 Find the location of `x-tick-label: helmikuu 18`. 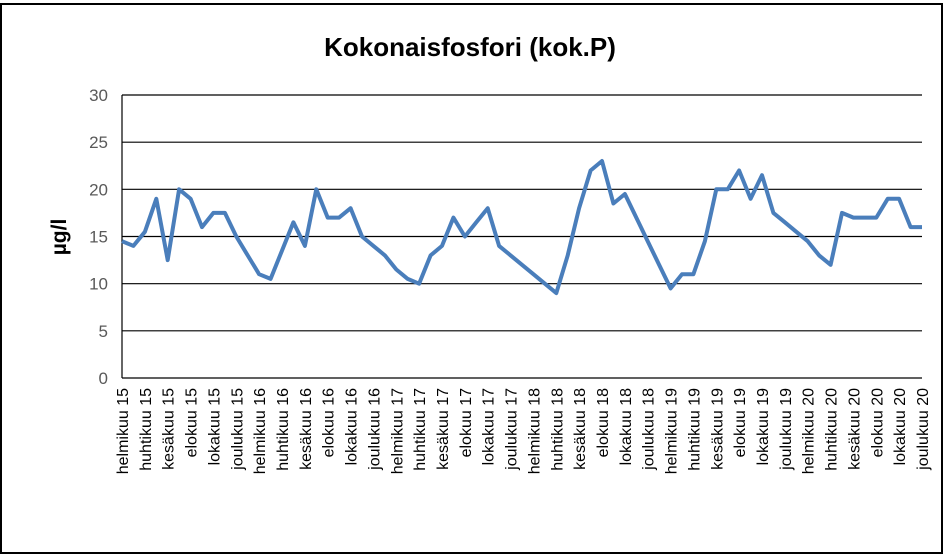

x-tick-label: helmikuu 18 is located at coordinates (534, 431).